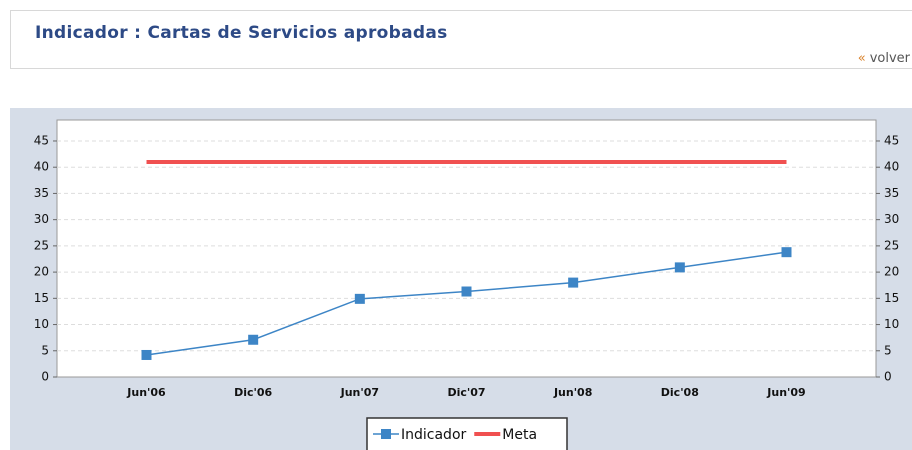 Image resolution: width=912 pixels, height=450 pixels. What do you see at coordinates (41, 167) in the screenshot?
I see `y-tick-label: 40` at bounding box center [41, 167].